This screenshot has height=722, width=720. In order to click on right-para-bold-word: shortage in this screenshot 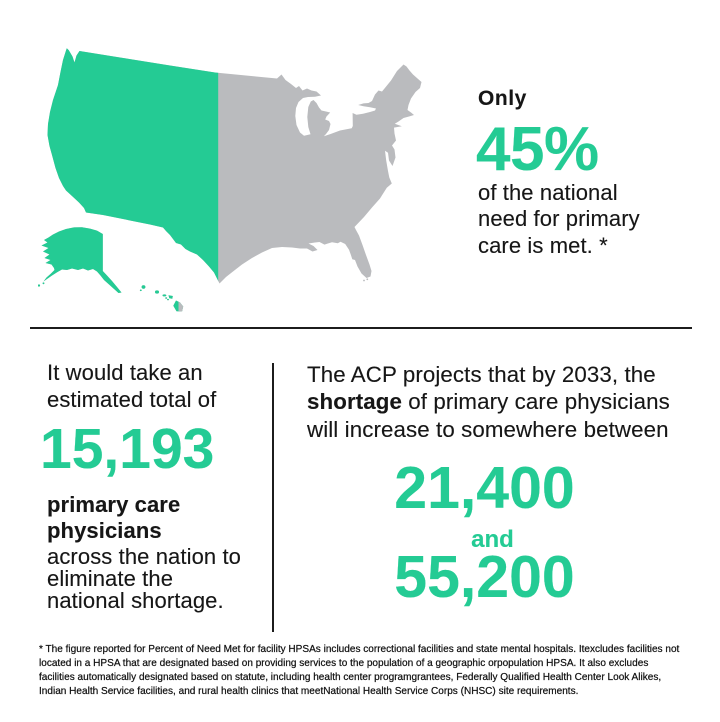, I will do `click(354, 402)`.